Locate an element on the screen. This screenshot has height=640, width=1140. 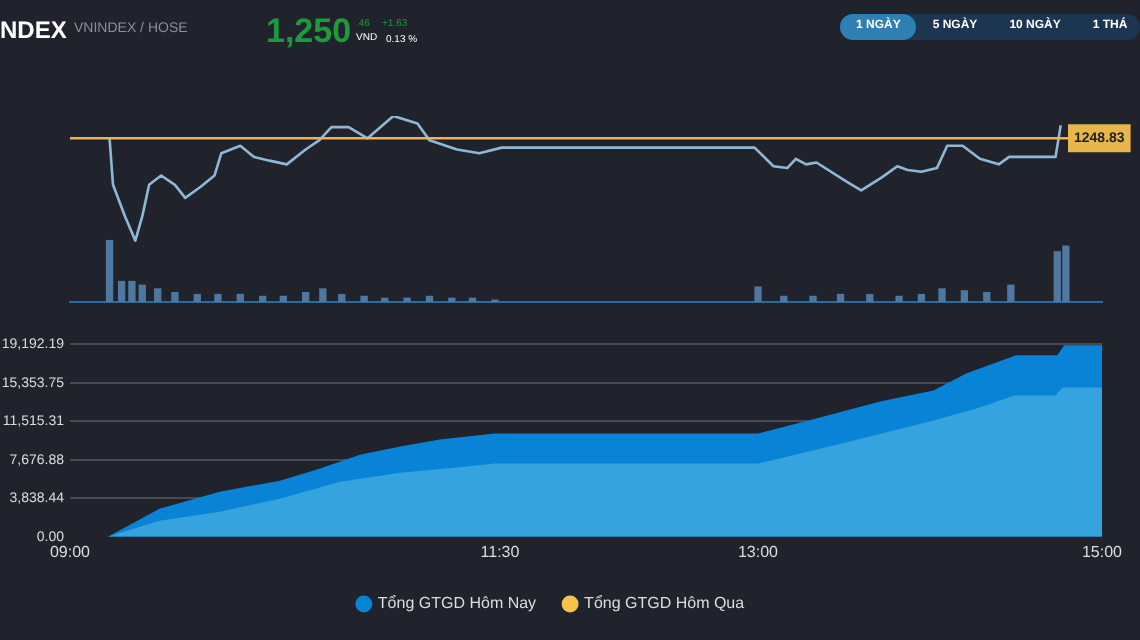
x-tick-label: 13:00 is located at coordinates (758, 551).